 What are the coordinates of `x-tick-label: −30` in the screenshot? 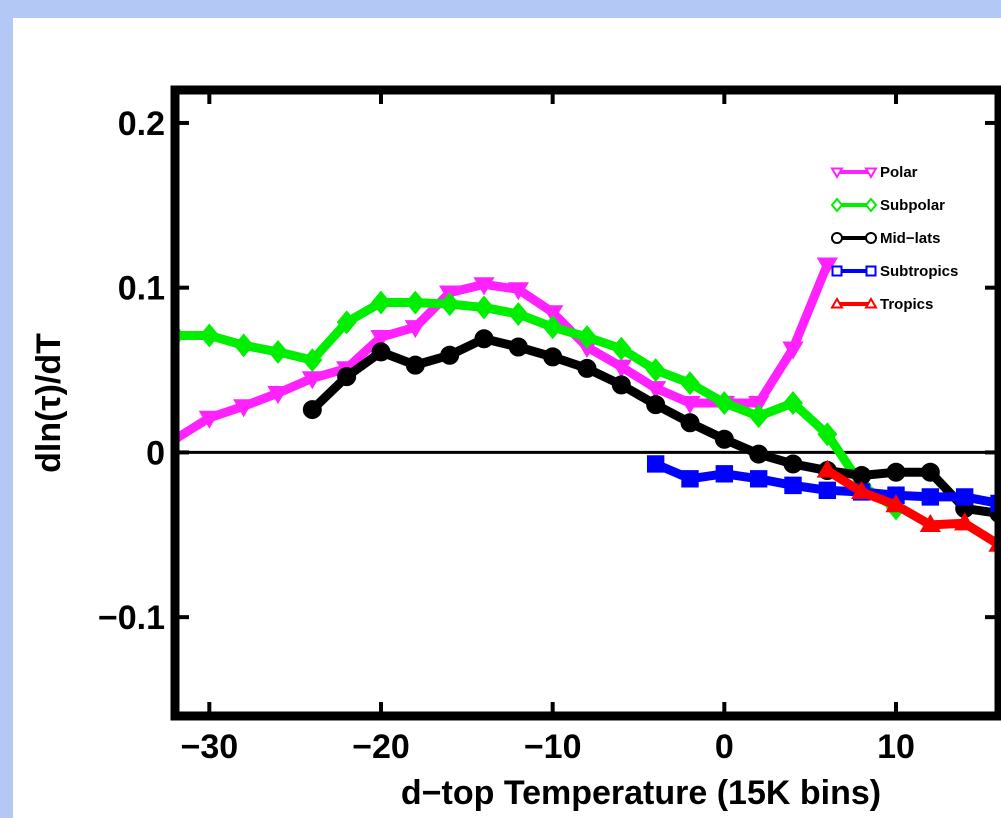 It's located at (209, 747).